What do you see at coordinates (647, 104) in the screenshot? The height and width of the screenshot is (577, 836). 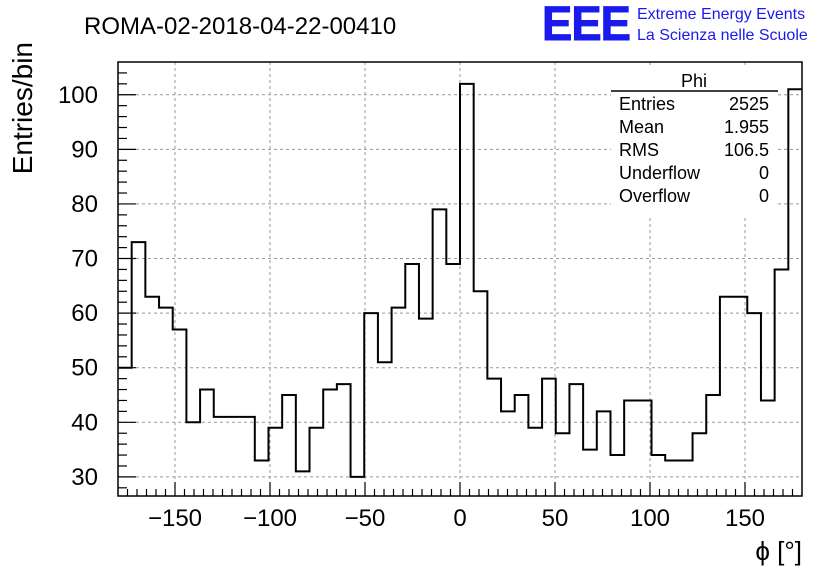 I see `stats-row-label: Entries` at bounding box center [647, 104].